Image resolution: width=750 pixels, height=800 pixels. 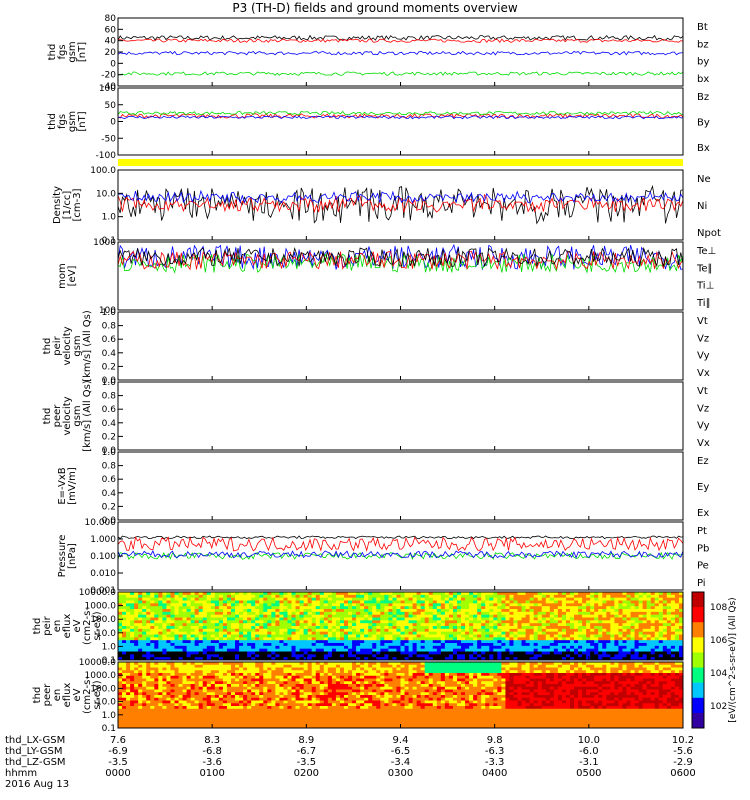 What do you see at coordinates (400, 276) in the screenshot?
I see `panel-temp` at bounding box center [400, 276].